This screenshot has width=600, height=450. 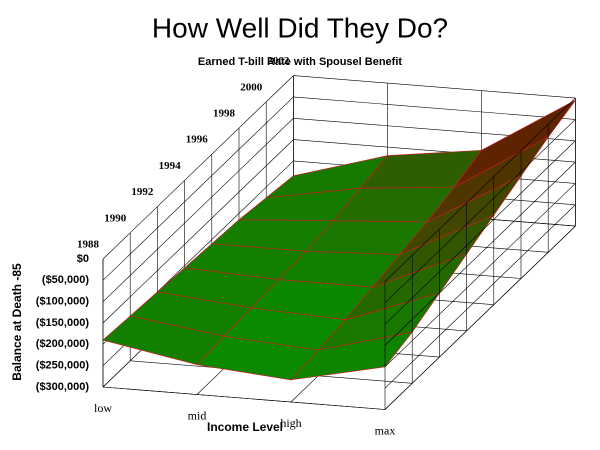 I want to click on y-tick-label: 2002, so click(x=278, y=61).